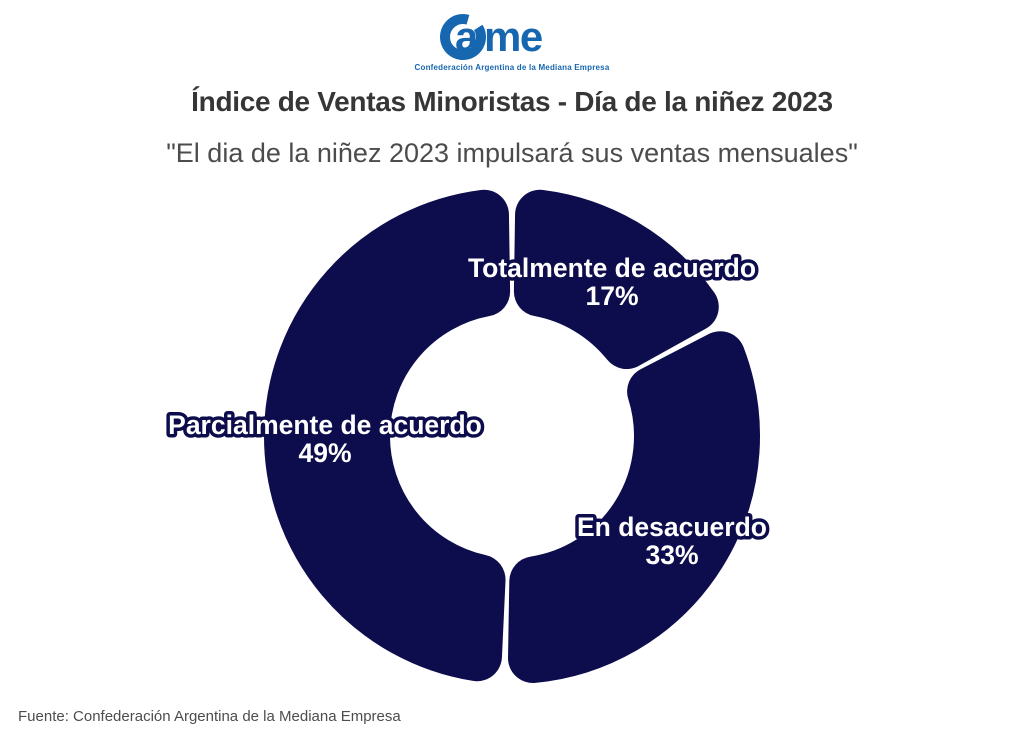 The height and width of the screenshot is (740, 1024). I want to click on logo-text-me: me, so click(513, 36).